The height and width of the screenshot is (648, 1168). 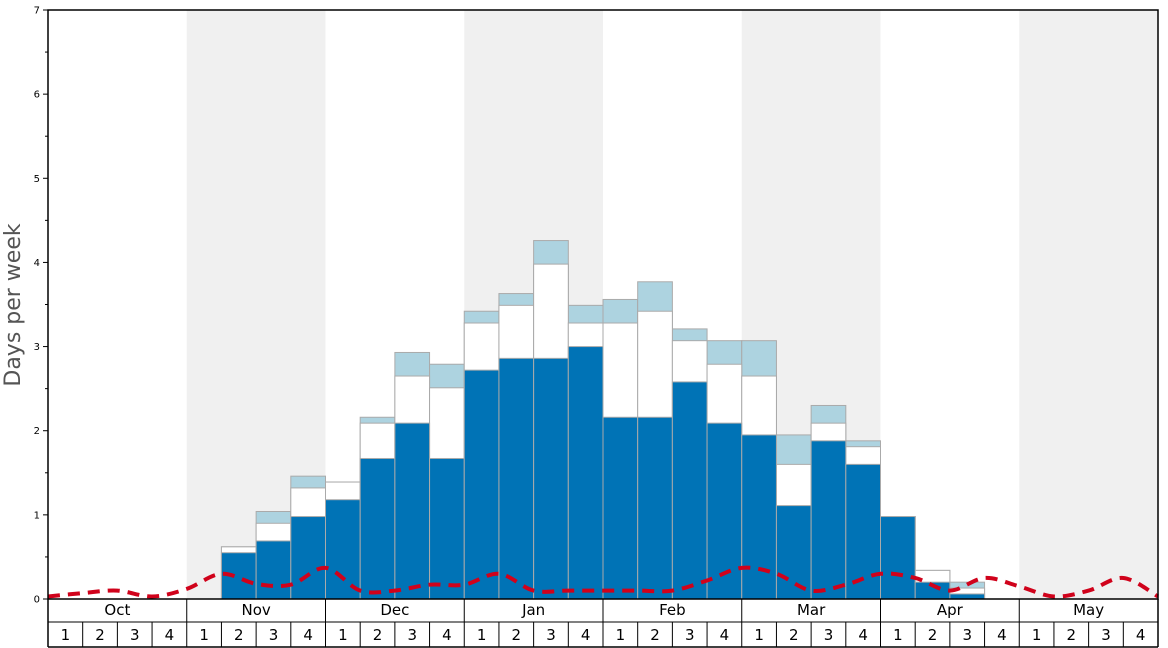 What do you see at coordinates (1141, 635) in the screenshot?
I see `week-label-may-4: 4` at bounding box center [1141, 635].